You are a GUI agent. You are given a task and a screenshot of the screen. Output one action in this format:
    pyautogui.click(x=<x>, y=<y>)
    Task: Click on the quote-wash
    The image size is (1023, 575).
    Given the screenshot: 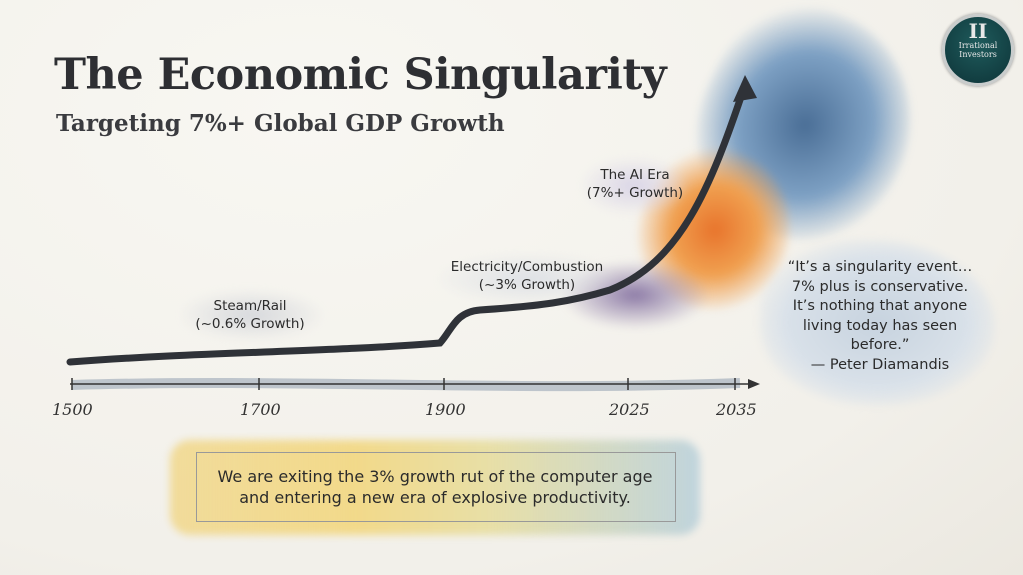 What is the action you would take?
    pyautogui.click(x=877, y=322)
    